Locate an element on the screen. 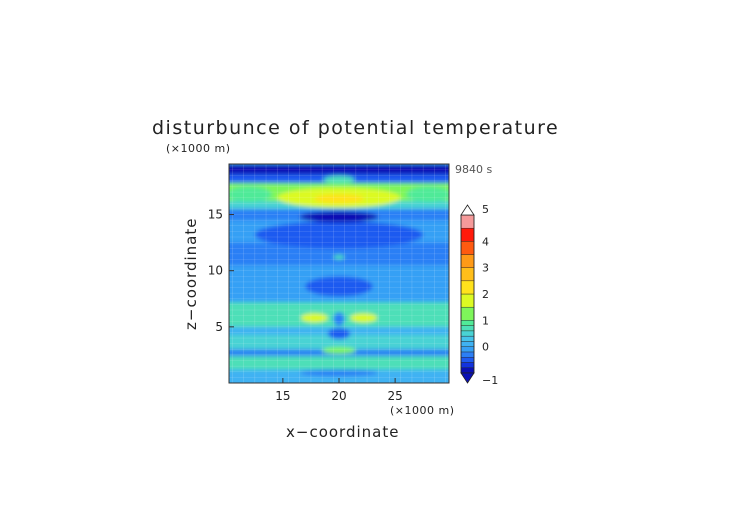 The image size is (752, 532). grid-lines is located at coordinates (339, 273).